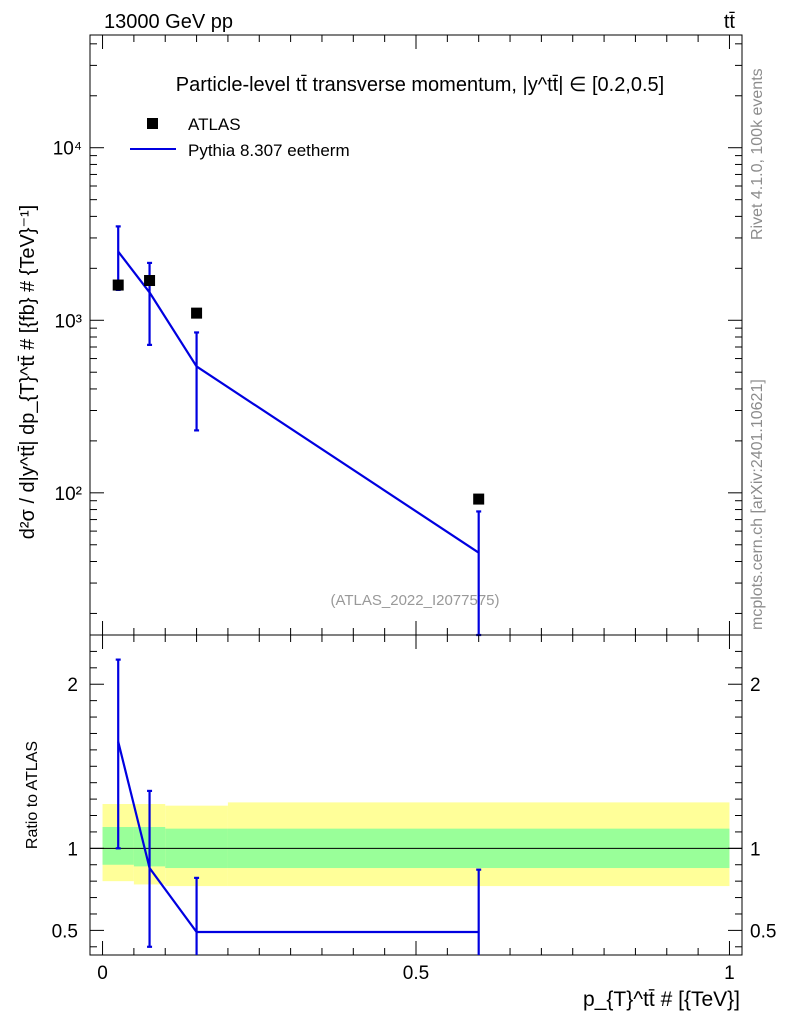  Describe the element at coordinates (240, 137) in the screenshot. I see `legend: ATLAS Pythia 8.307 eetherm` at that location.